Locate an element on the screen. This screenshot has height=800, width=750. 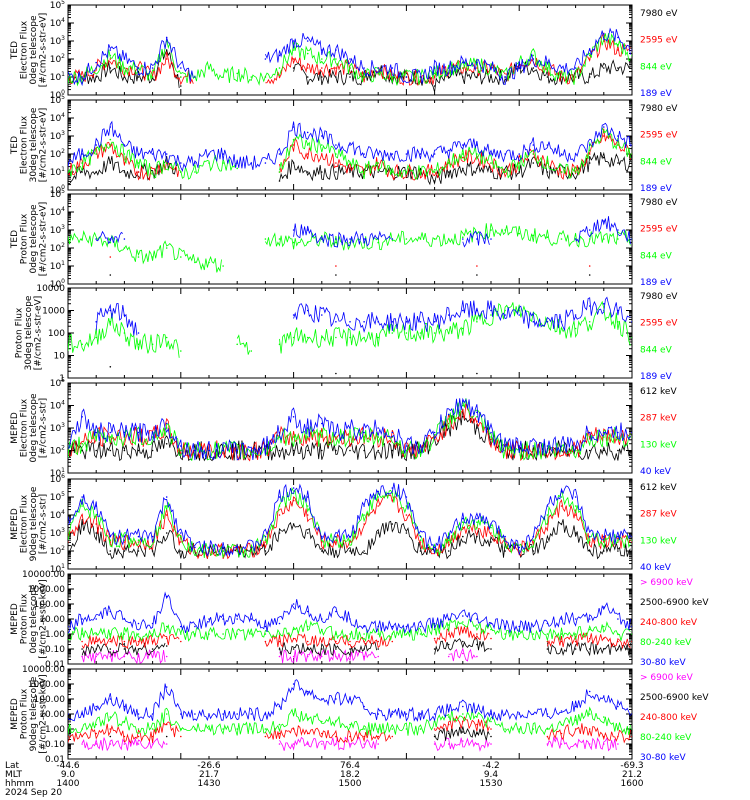
y-tick-label: 10³ is located at coordinates (57, 41).